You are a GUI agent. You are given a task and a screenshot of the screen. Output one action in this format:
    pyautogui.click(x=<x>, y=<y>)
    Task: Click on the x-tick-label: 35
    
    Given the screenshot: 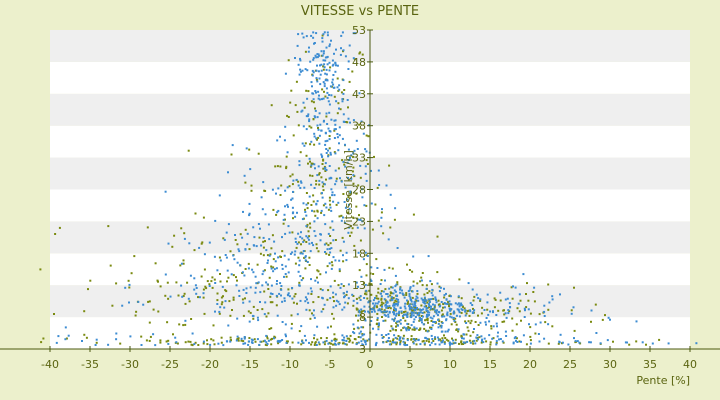 What is the action you would take?
    pyautogui.click(x=650, y=364)
    